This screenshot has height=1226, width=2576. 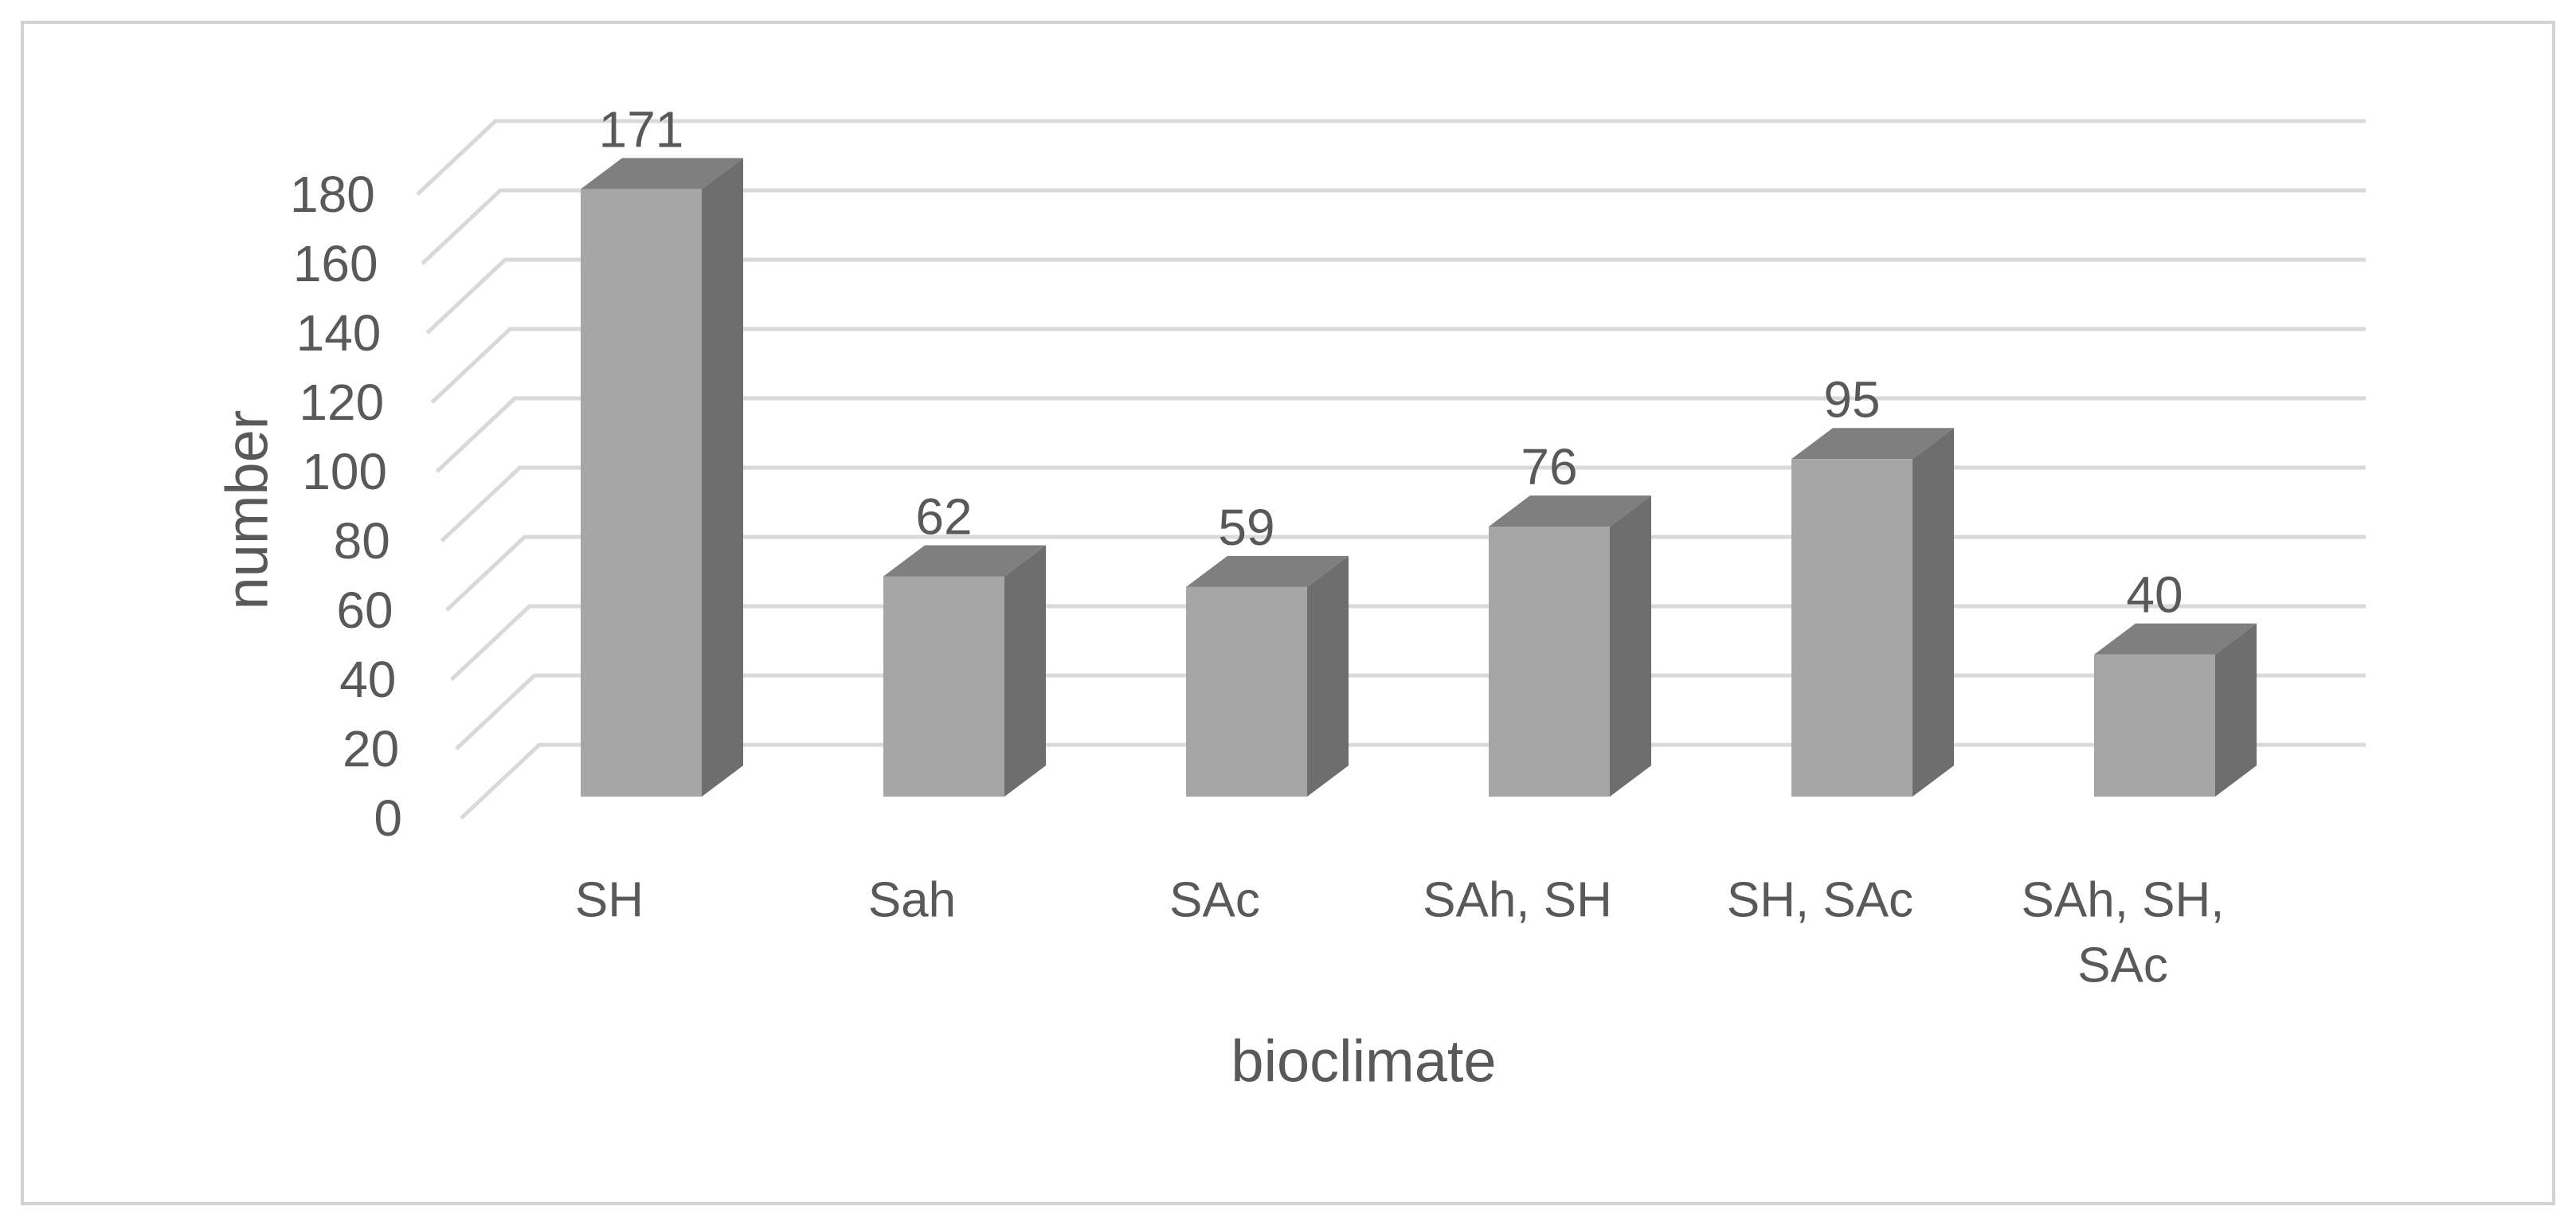 What do you see at coordinates (367, 679) in the screenshot?
I see `y-tick-label: 40` at bounding box center [367, 679].